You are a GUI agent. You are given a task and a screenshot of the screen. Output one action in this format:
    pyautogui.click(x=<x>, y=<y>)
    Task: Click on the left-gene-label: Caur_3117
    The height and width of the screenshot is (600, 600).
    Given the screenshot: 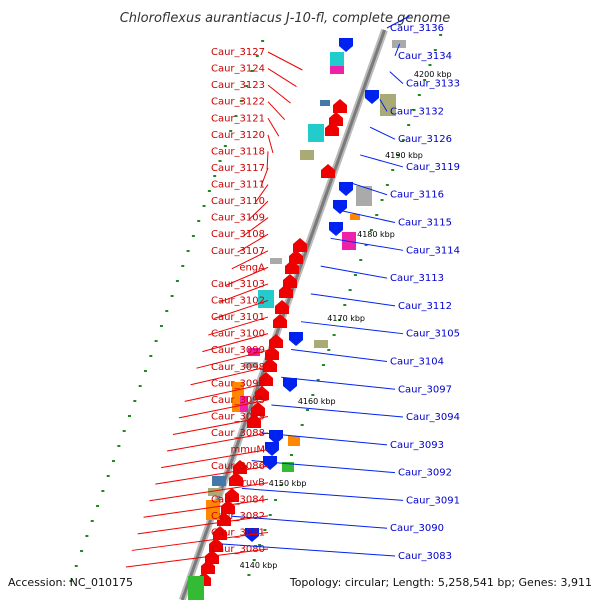 What is the action you would take?
    pyautogui.click(x=238, y=168)
    